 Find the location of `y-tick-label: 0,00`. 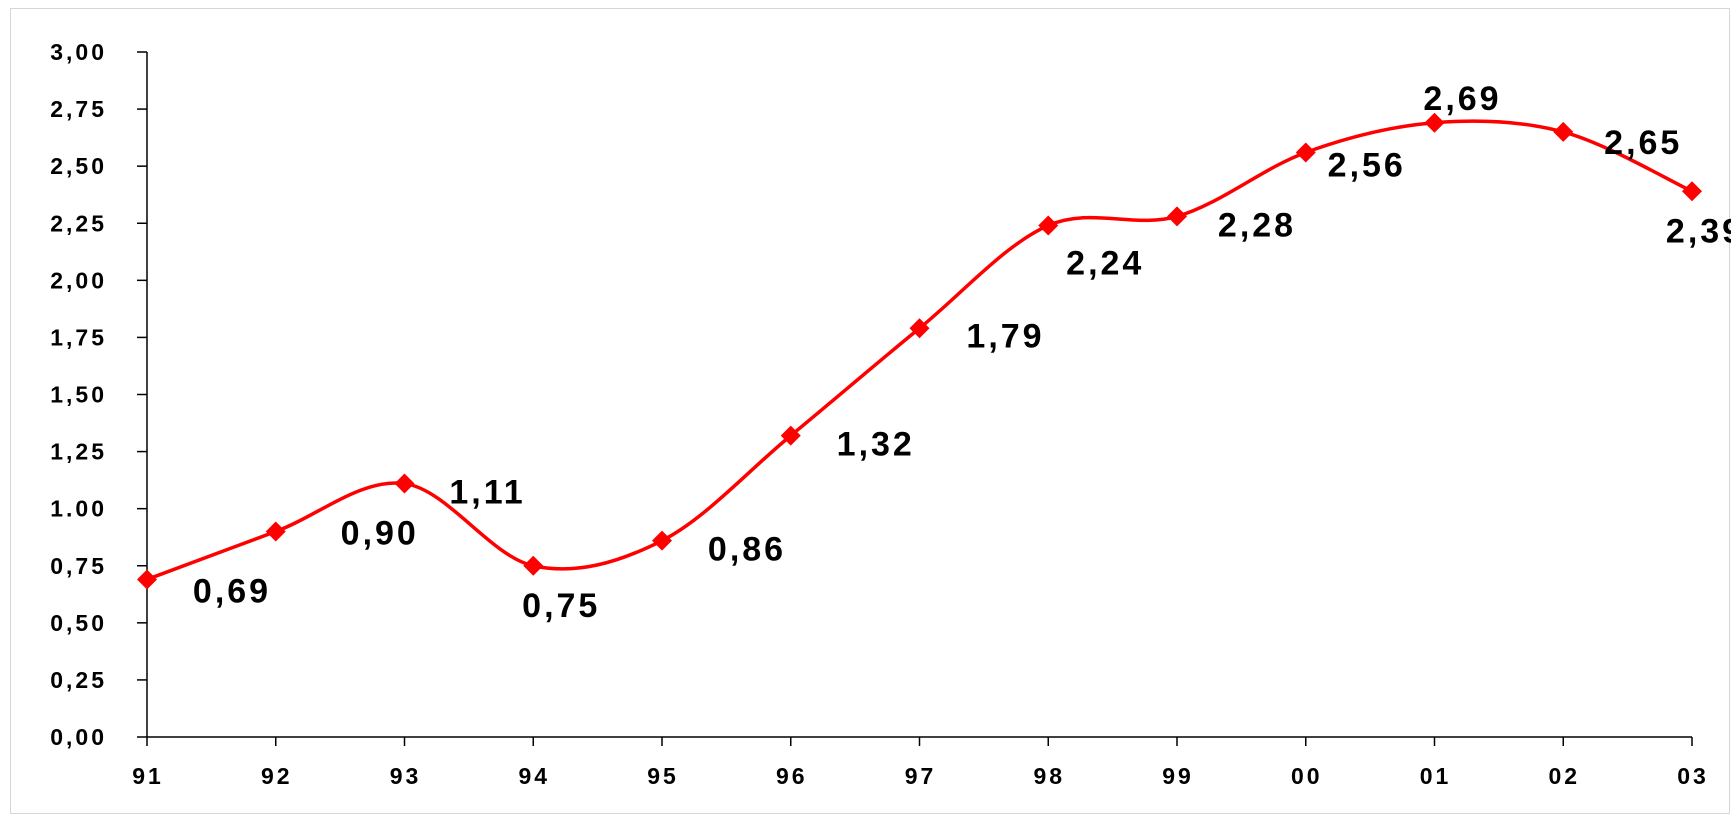

y-tick-label: 0,00 is located at coordinates (78, 737).